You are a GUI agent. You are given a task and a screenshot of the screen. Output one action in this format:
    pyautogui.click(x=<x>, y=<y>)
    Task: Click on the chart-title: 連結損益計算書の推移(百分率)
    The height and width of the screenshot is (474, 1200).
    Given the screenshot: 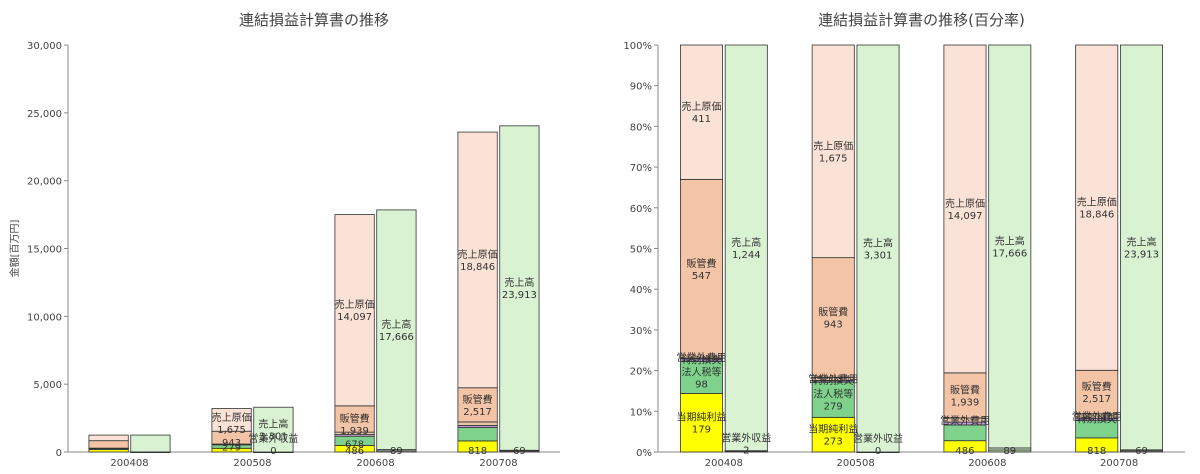 What is the action you would take?
    pyautogui.click(x=921, y=20)
    